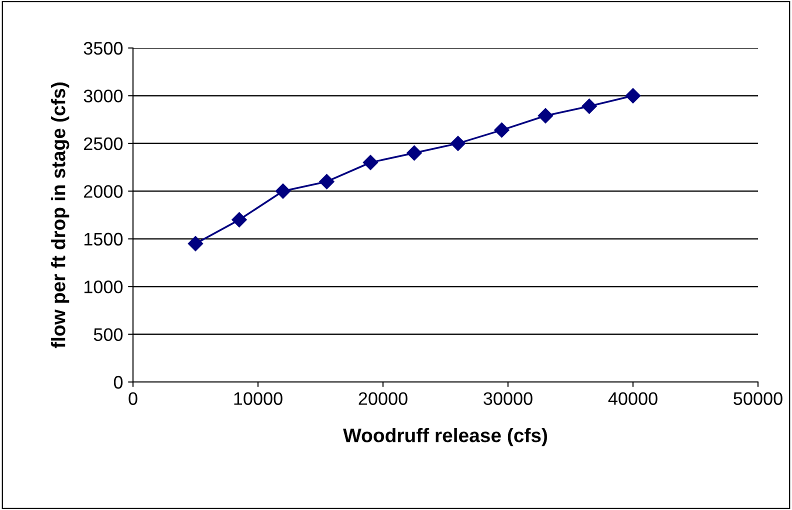  Describe the element at coordinates (633, 398) in the screenshot. I see `x-tick-label: 40000` at that location.